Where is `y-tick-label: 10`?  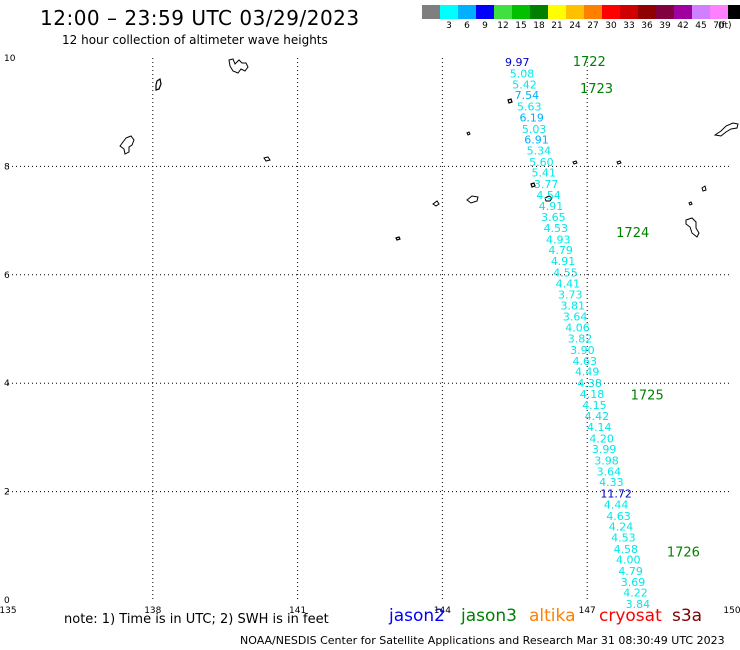
y-tick-label: 10 is located at coordinates (10, 59).